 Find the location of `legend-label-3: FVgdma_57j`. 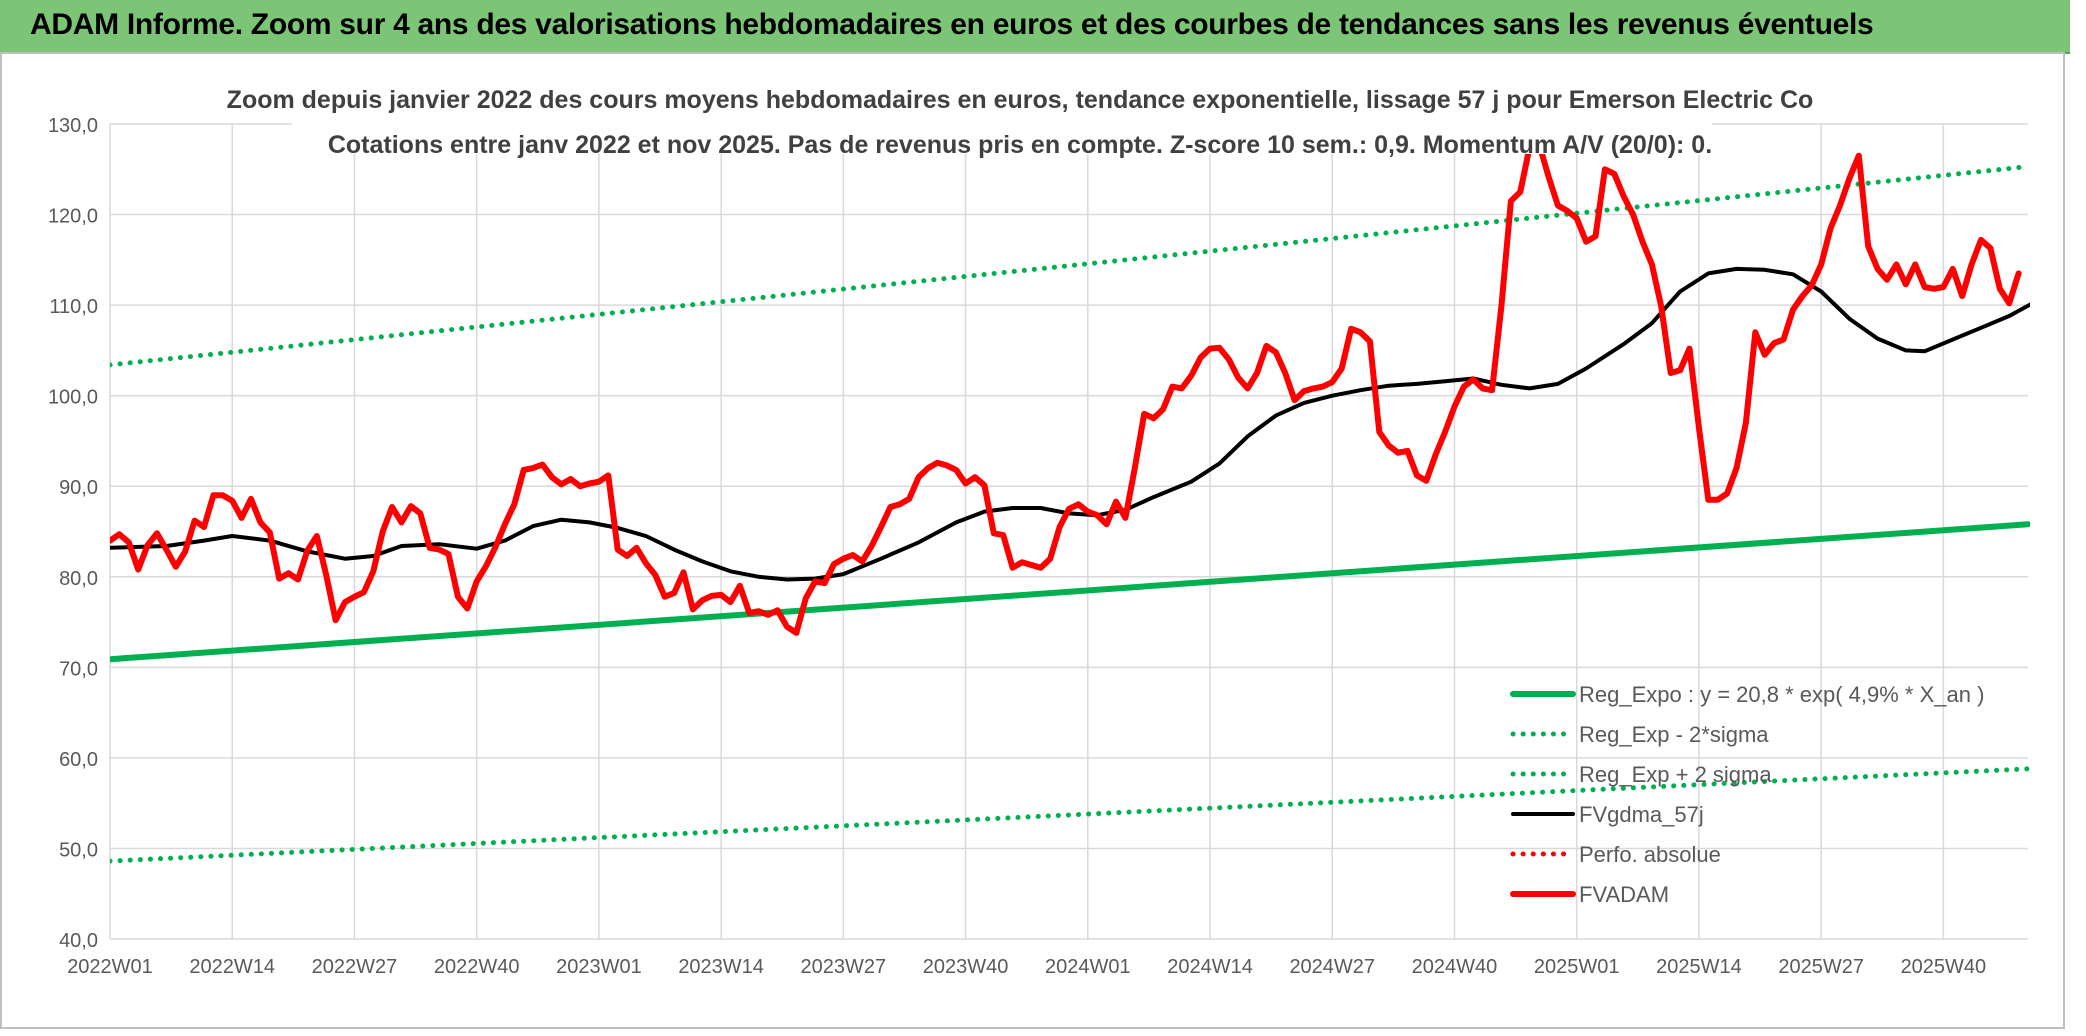

legend-label-3: FVgdma_57j is located at coordinates (1641, 814).